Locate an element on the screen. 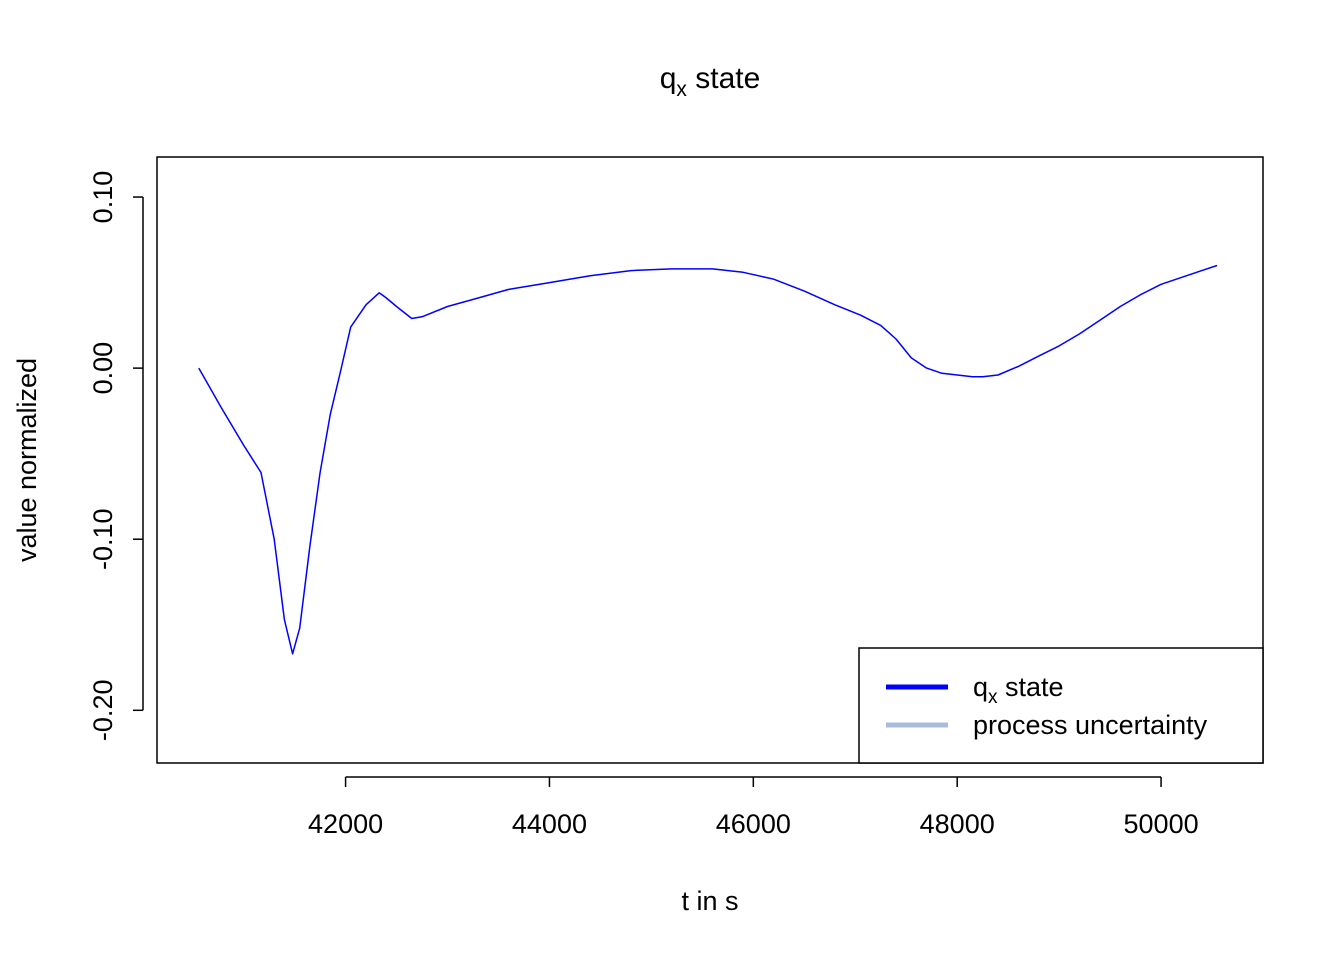 The image size is (1344, 960). x-axis-label: t in s is located at coordinates (709, 901).